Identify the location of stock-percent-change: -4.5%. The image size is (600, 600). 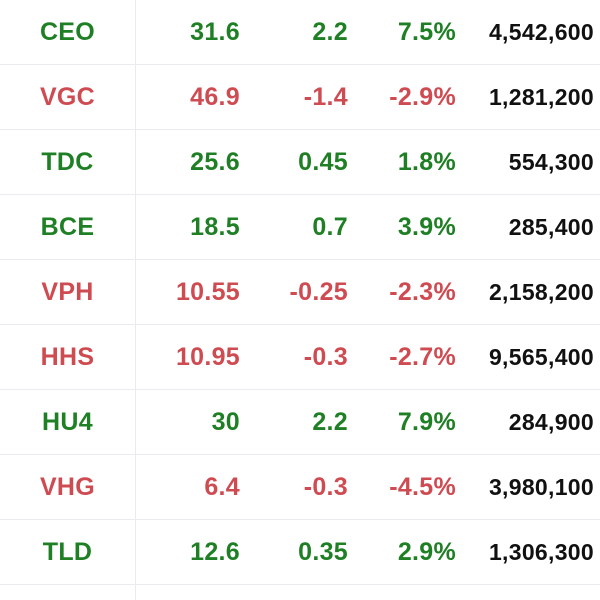
(422, 486).